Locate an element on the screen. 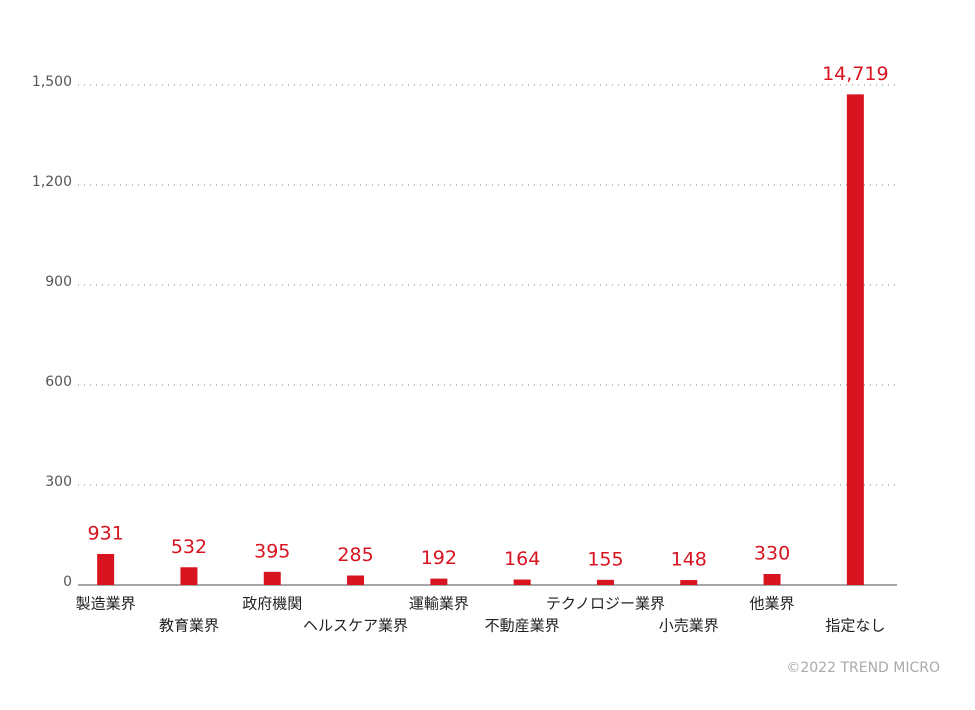 The width and height of the screenshot is (975, 710). value-label: 395 is located at coordinates (272, 551).